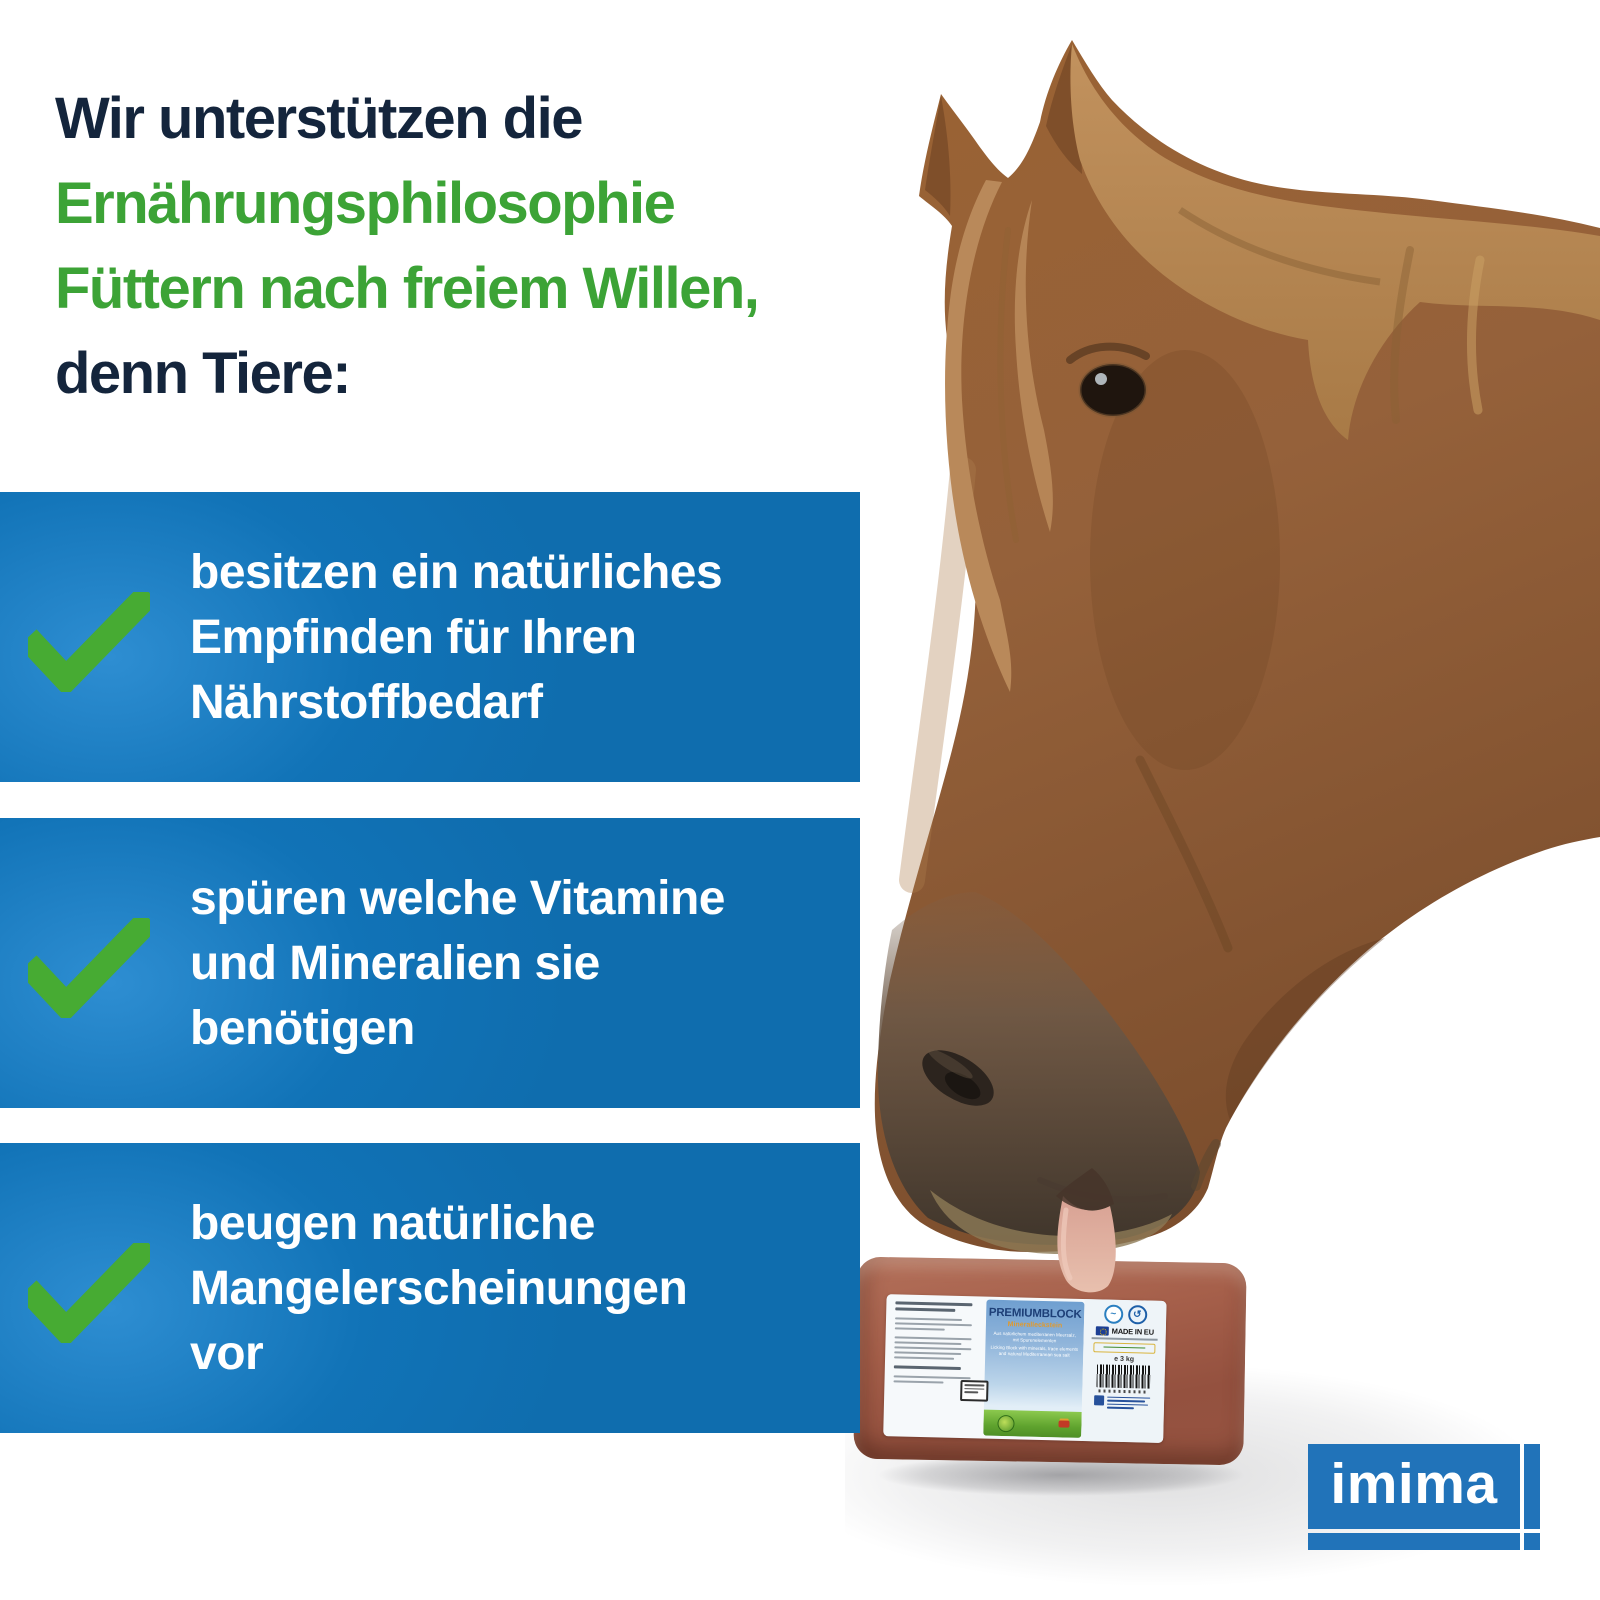 The height and width of the screenshot is (1600, 1600). I want to click on recycle-logo-icon: ↺, so click(1137, 1315).